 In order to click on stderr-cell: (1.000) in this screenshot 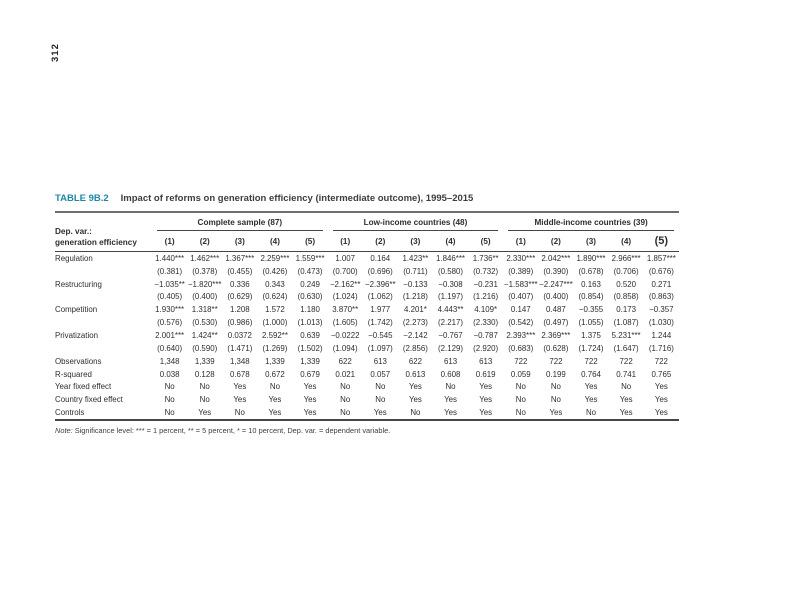, I will do `click(275, 323)`.